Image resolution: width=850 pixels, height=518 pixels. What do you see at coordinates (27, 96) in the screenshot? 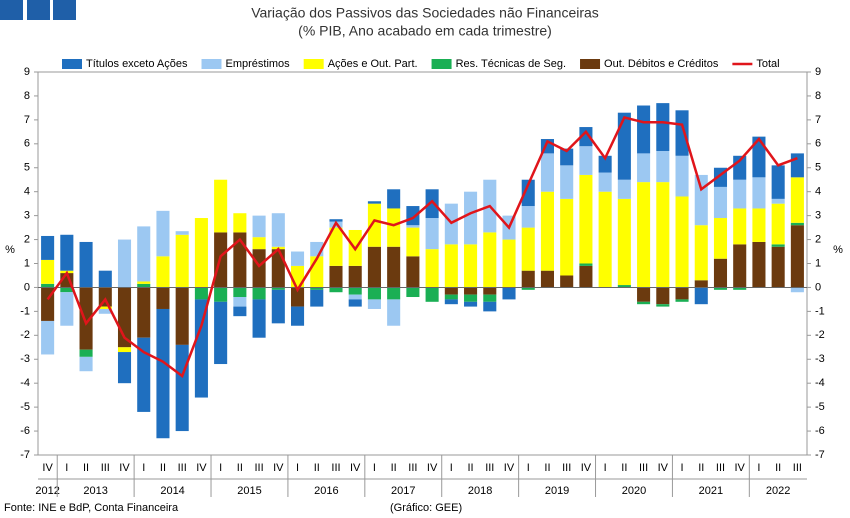
I see `y-tick-label: 8` at bounding box center [27, 96].